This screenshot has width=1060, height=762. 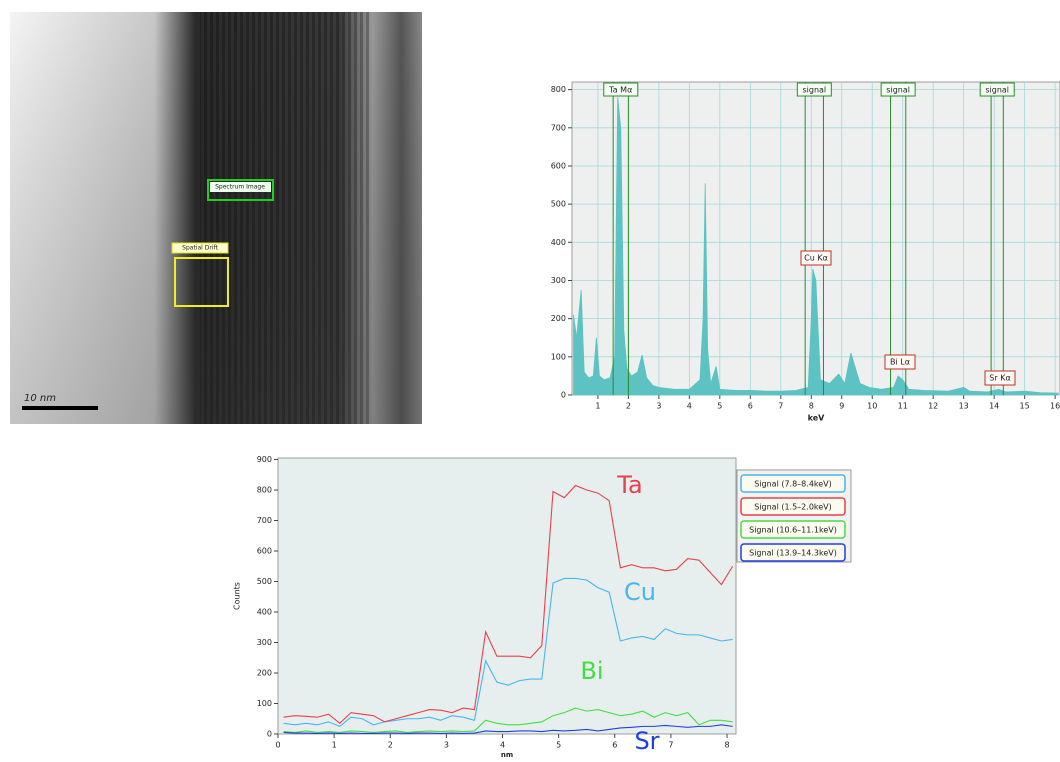 What do you see at coordinates (646, 741) in the screenshot?
I see `annotation: Sr` at bounding box center [646, 741].